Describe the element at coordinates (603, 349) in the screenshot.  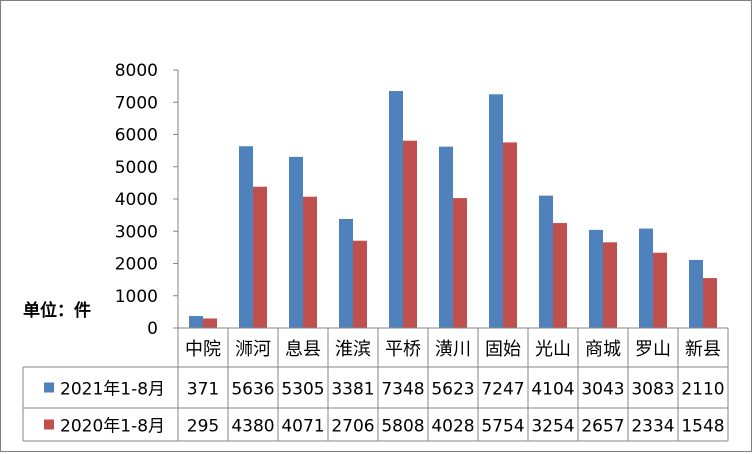
I see `x-tick-label: 商城` at that location.